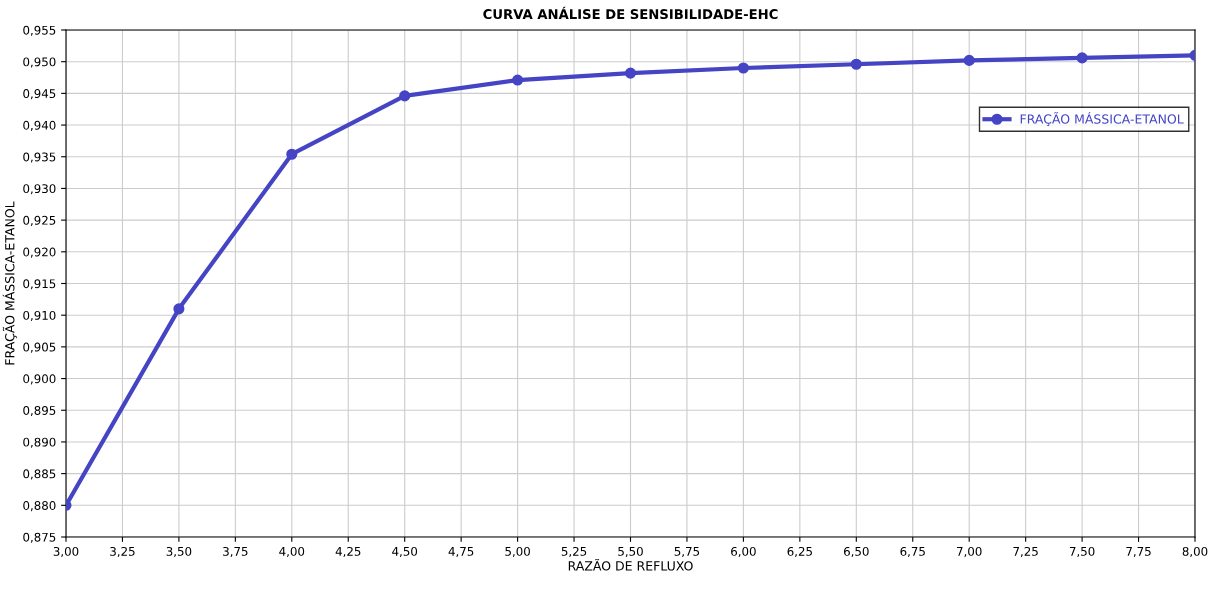 This screenshot has width=1220, height=616. I want to click on y-tick-label: 0,895, so click(39, 411).